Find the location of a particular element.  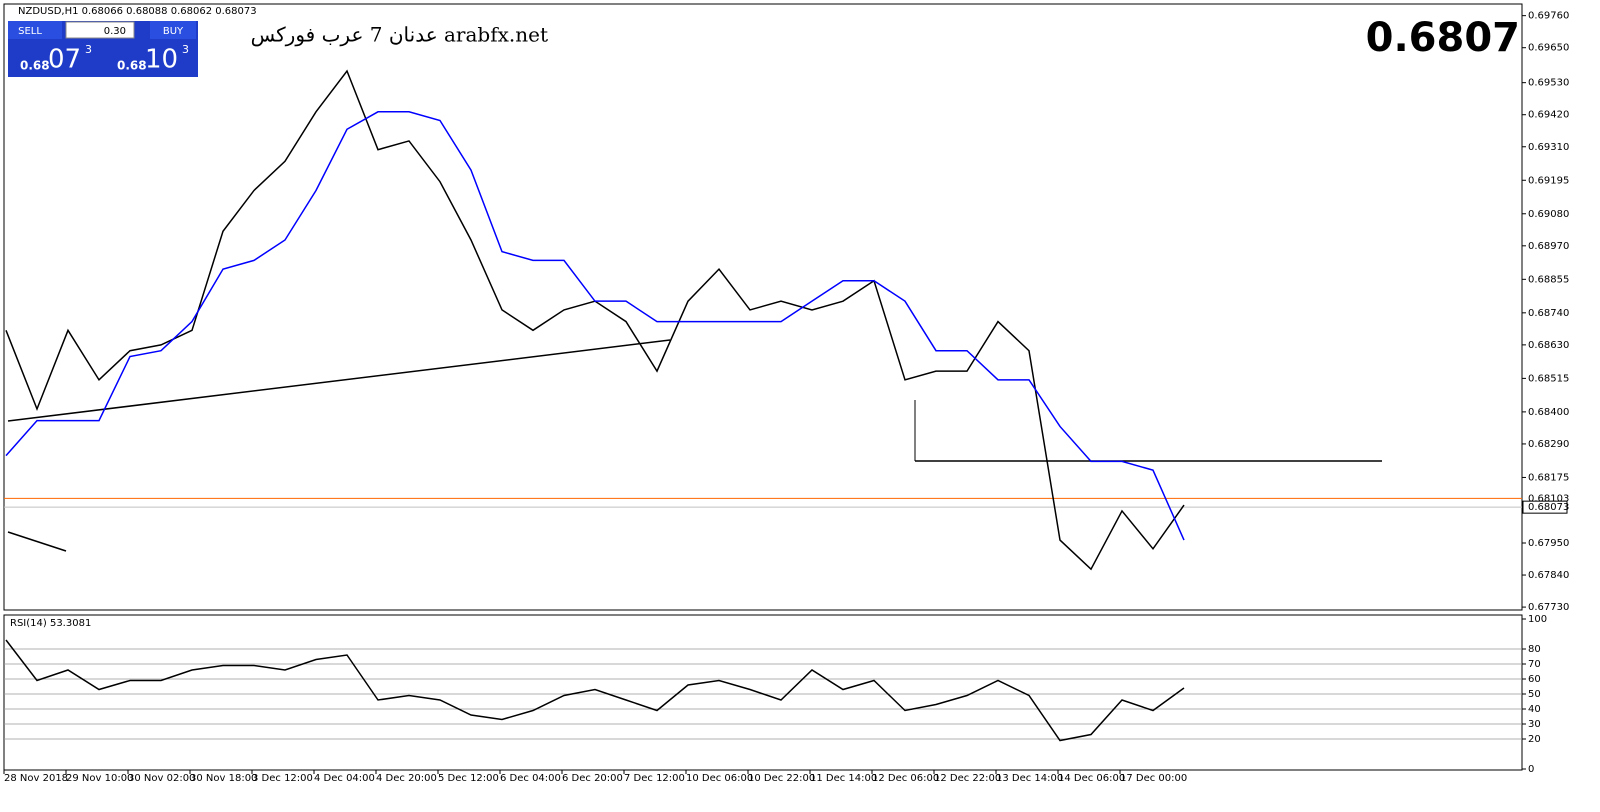

y-tick-label: 0.68515 is located at coordinates (1548, 378).